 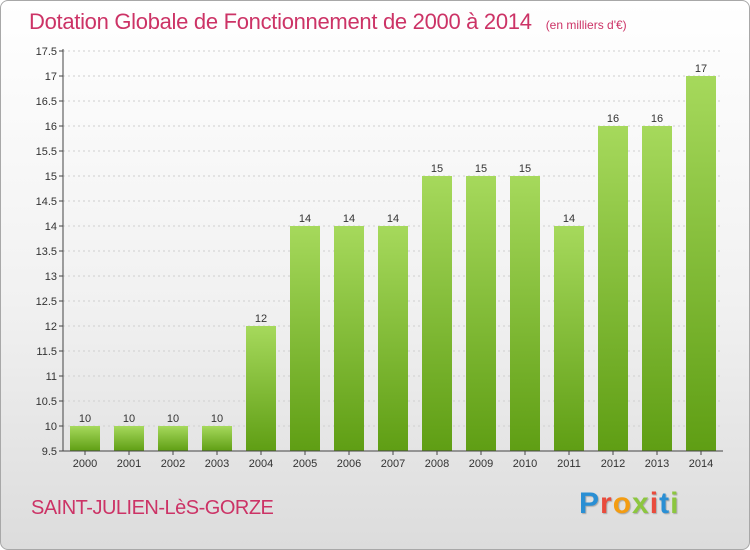 What do you see at coordinates (657, 464) in the screenshot?
I see `x-tick-label-2013: 2013` at bounding box center [657, 464].